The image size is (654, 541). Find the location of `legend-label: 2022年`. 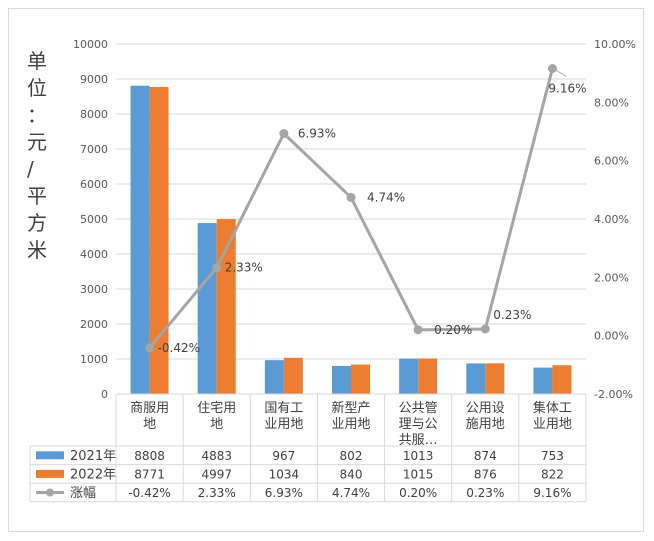

legend-label: 2022年 is located at coordinates (93, 474).